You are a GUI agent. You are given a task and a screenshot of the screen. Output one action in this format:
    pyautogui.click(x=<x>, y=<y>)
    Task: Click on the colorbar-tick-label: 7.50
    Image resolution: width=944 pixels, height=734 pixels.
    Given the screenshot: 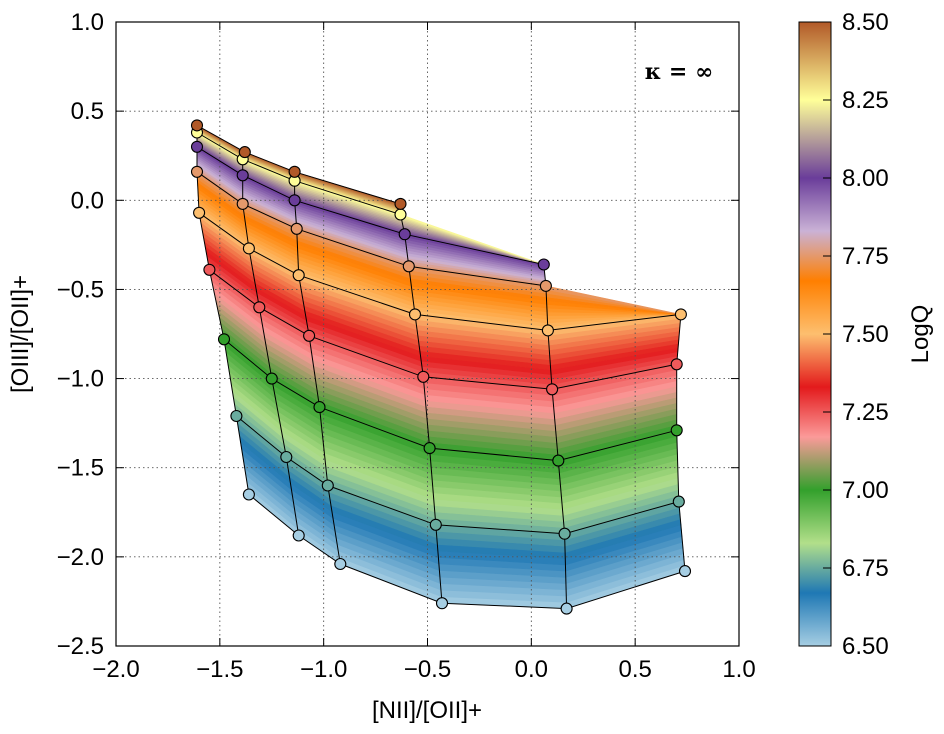 What is the action you would take?
    pyautogui.click(x=865, y=334)
    